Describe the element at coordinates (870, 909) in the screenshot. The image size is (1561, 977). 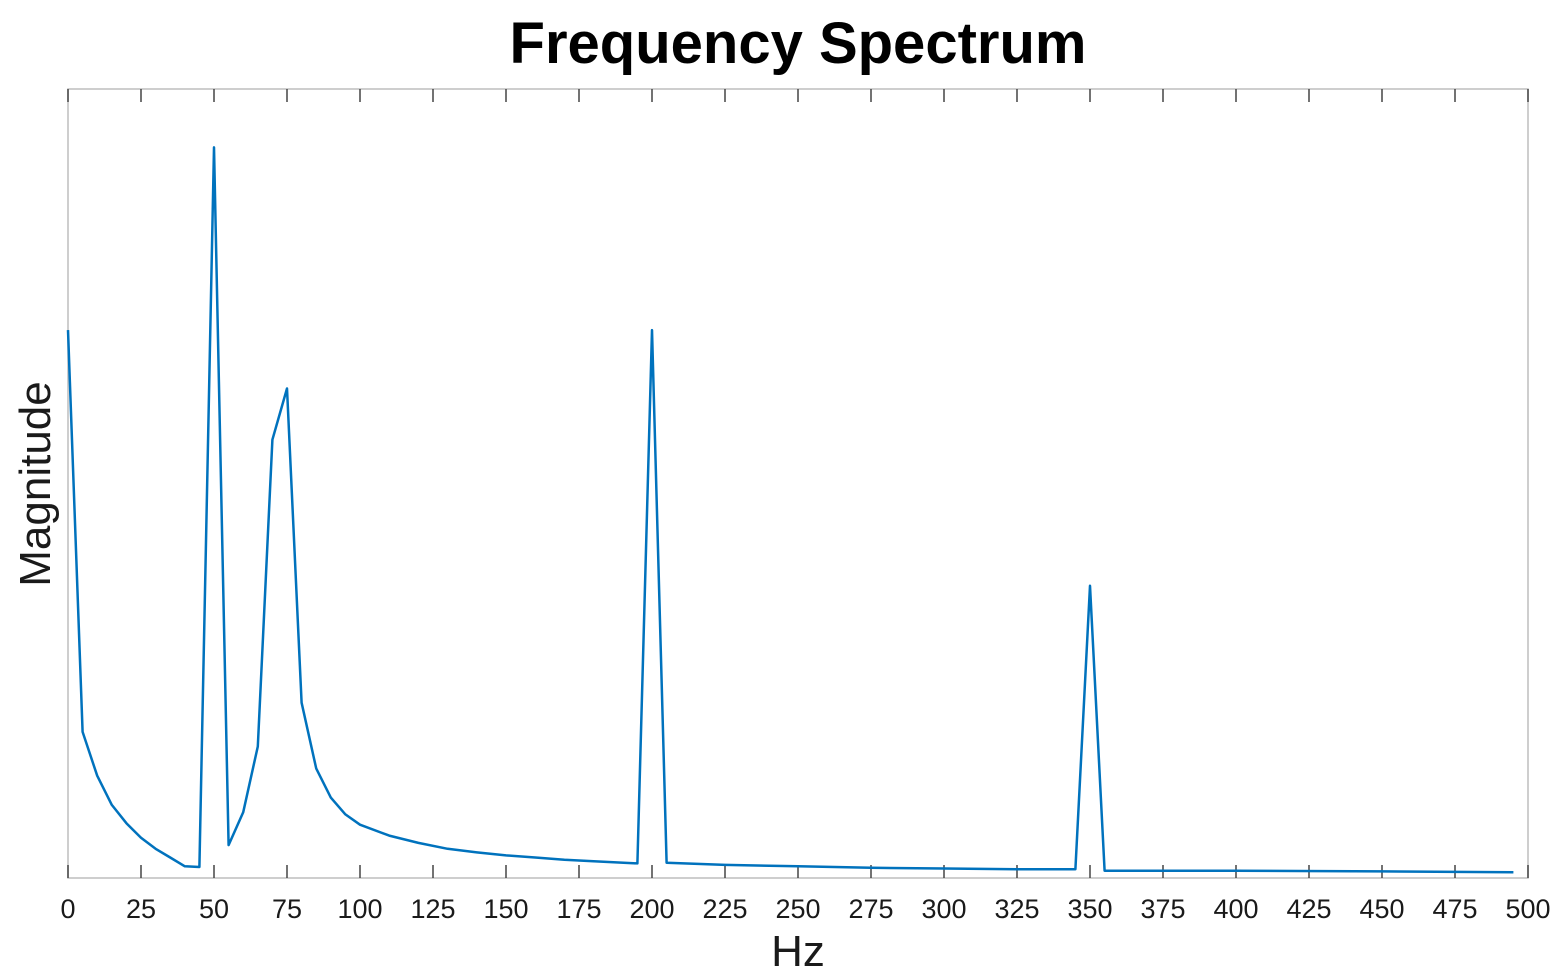
I see `x-tick-label: 275` at that location.